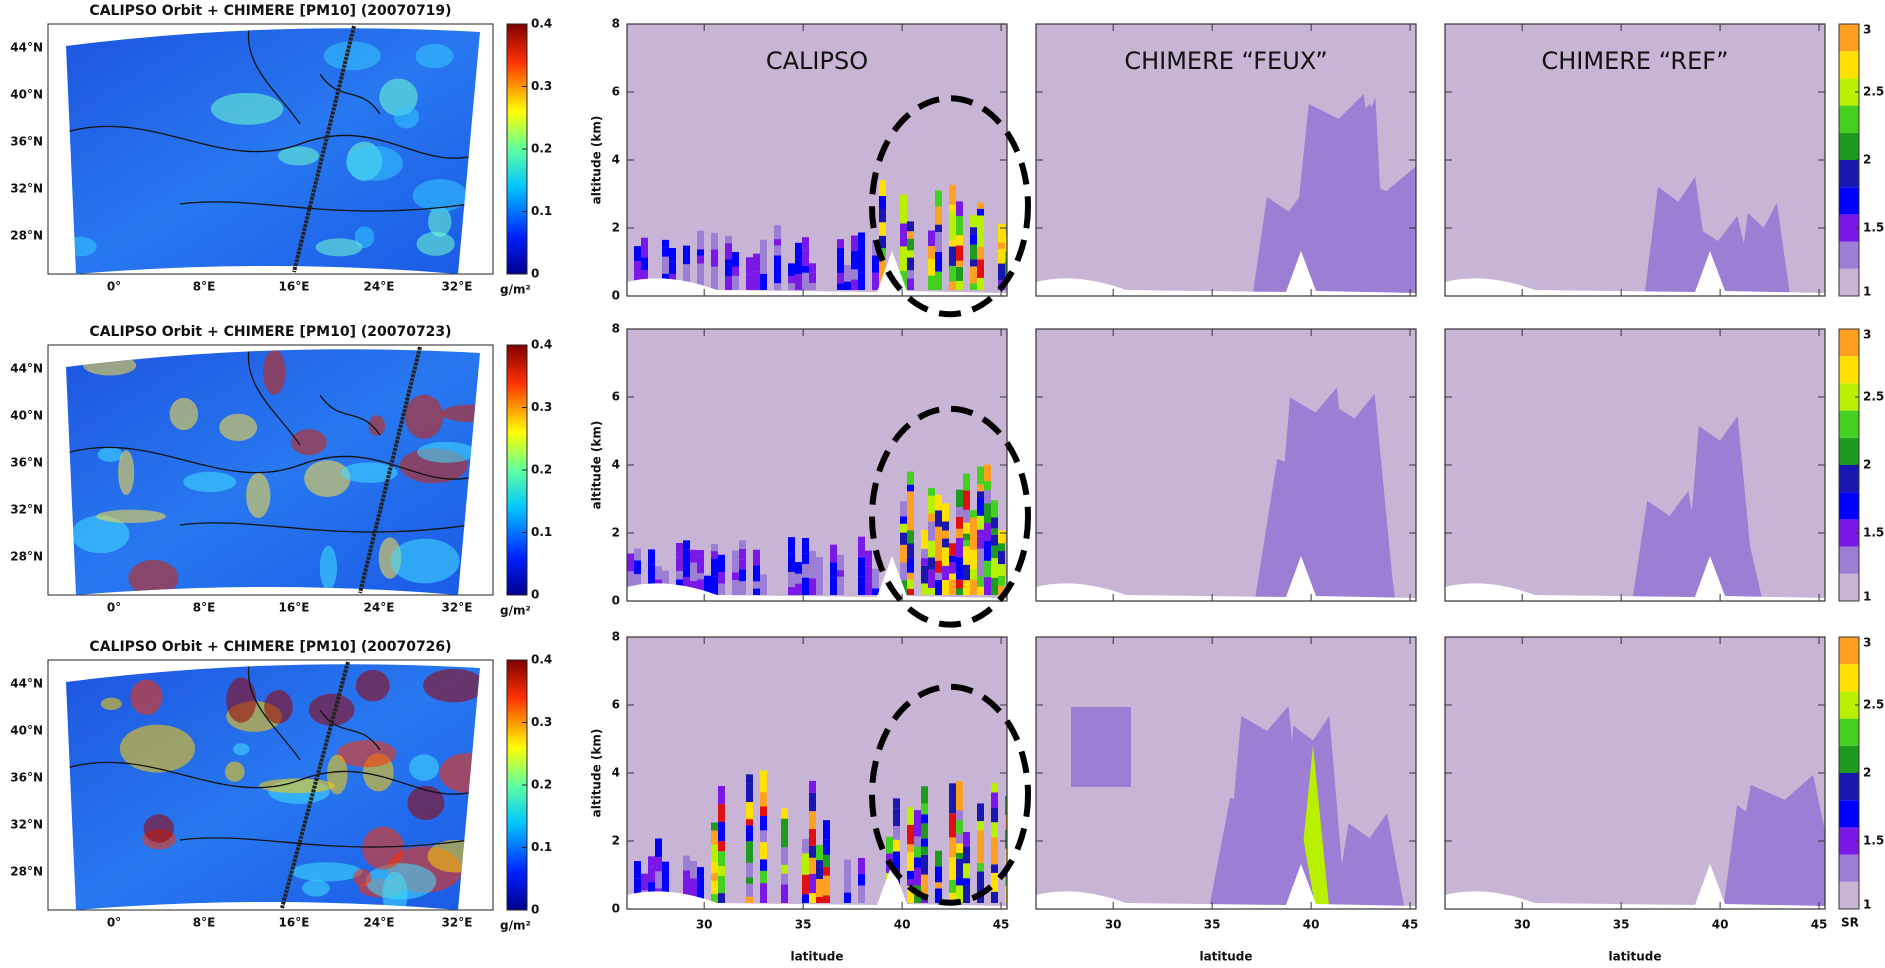 The height and width of the screenshot is (968, 1885). What do you see at coordinates (1101, 747) in the screenshot?
I see `aerosol-layer` at bounding box center [1101, 747].